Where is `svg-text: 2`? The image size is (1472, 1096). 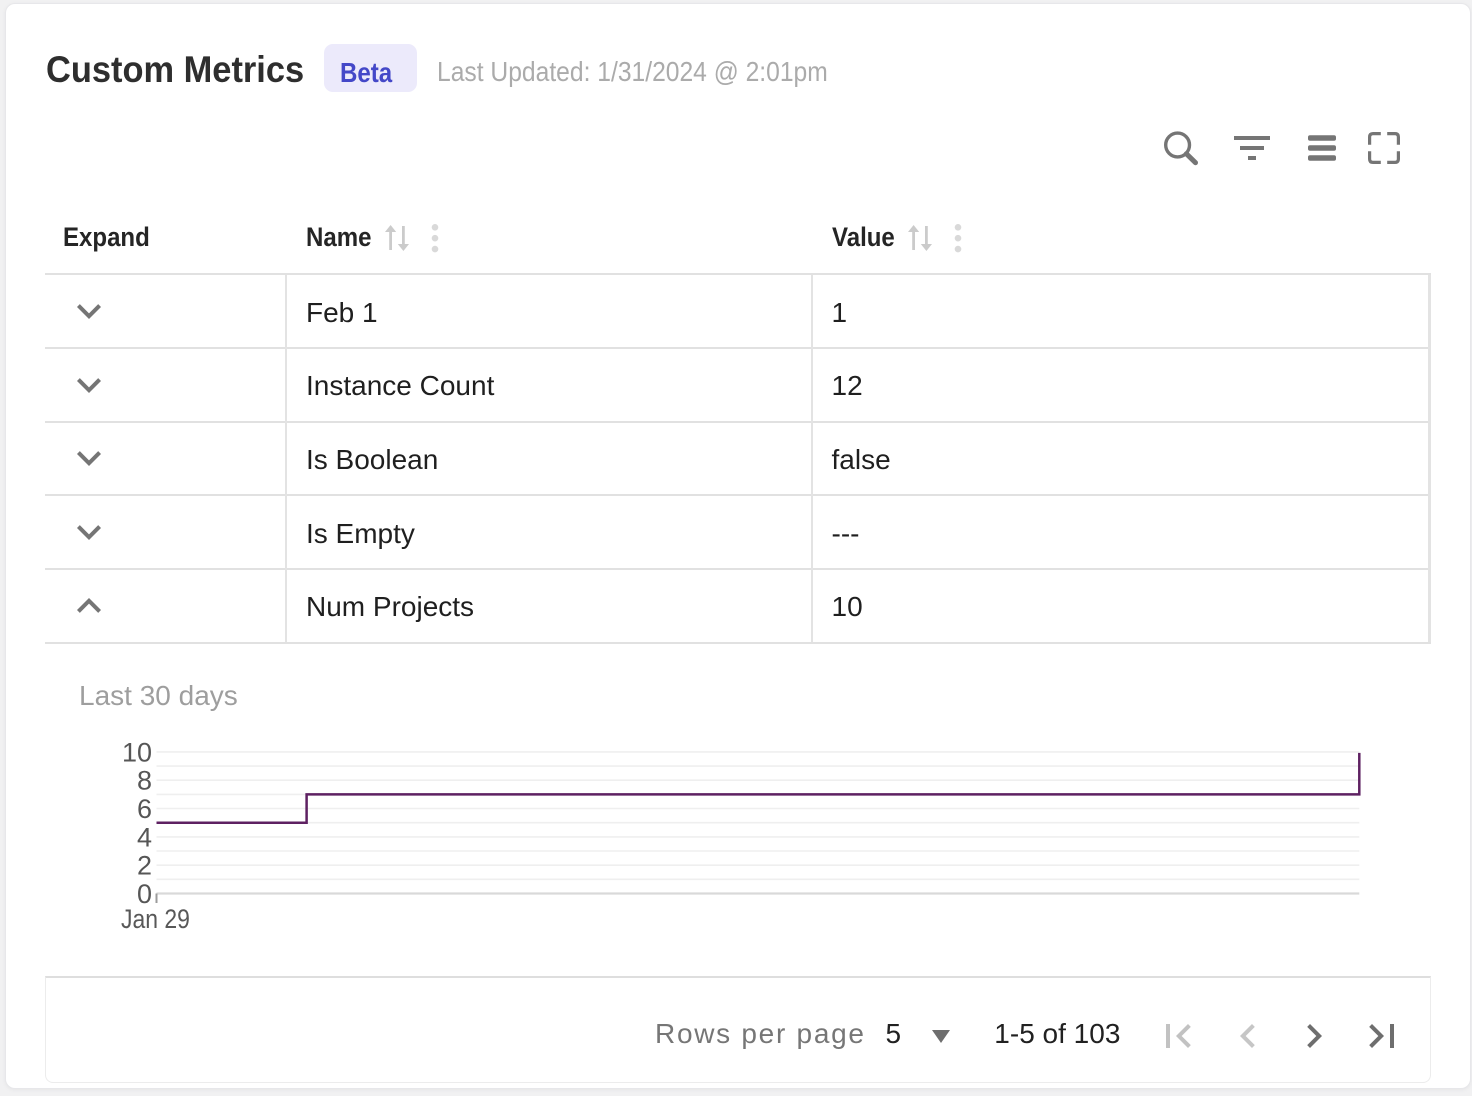 svg-text: 2 is located at coordinates (144, 866).